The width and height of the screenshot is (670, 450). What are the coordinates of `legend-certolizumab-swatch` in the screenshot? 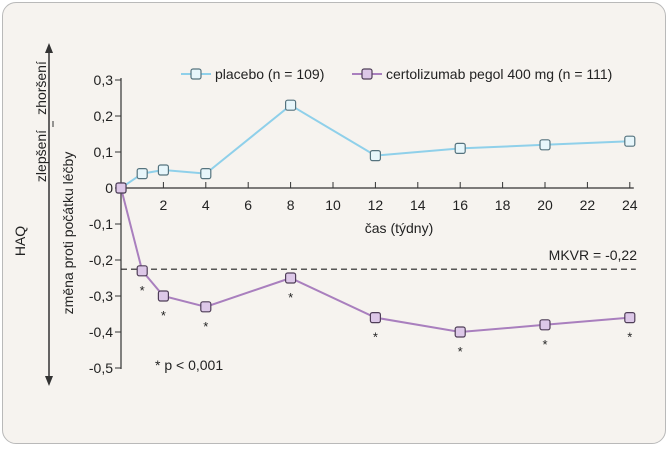 It's located at (367, 74).